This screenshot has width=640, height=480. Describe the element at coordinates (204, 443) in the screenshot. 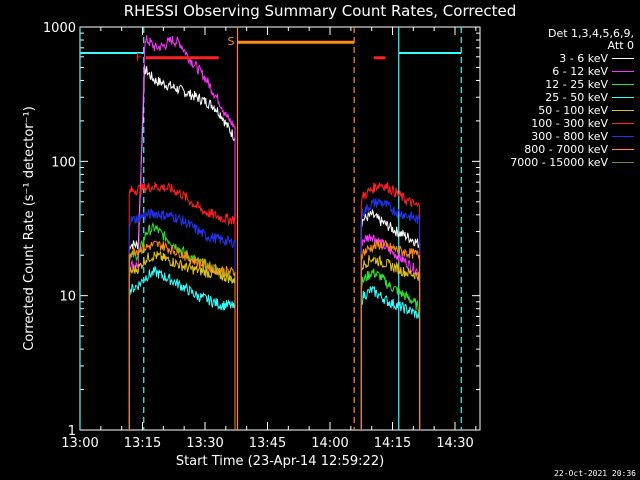

I see `x-tick-label: 13:30` at that location.